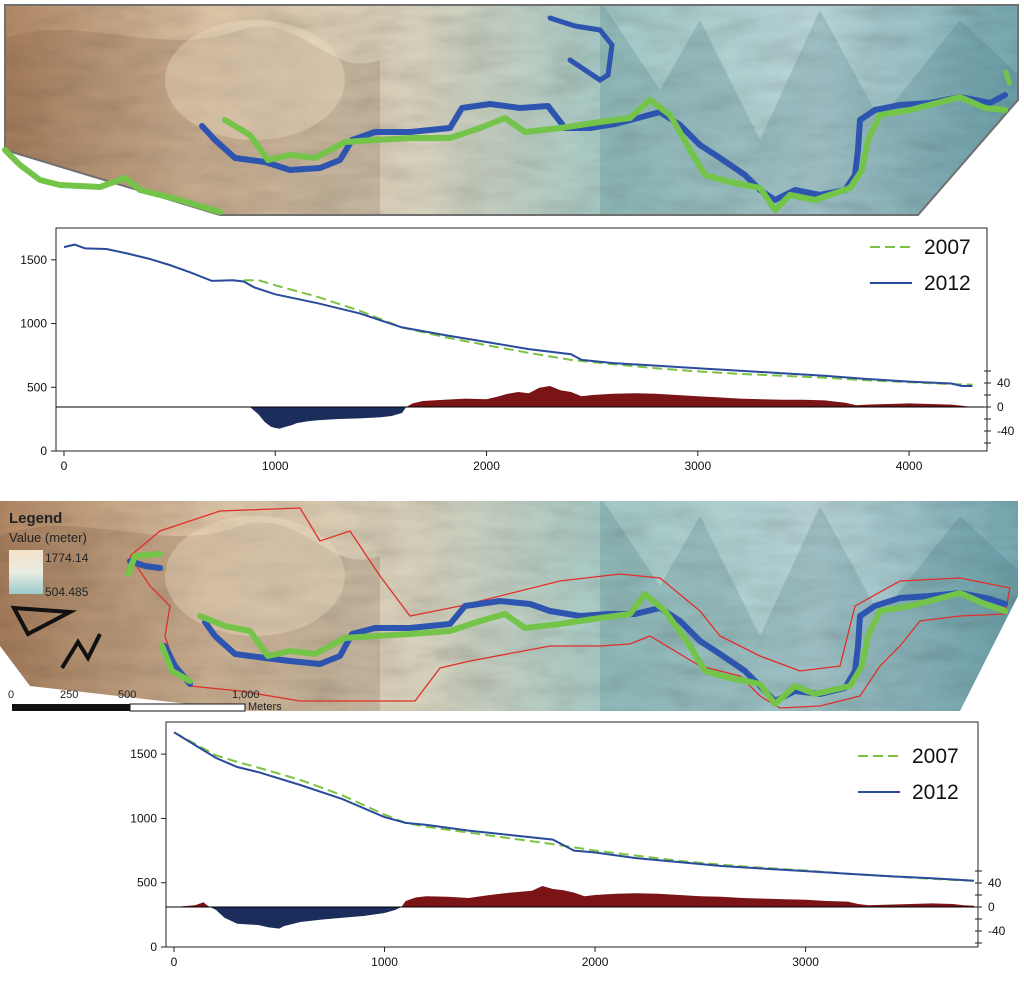 The image size is (1024, 987). What do you see at coordinates (33, 324) in the screenshot?
I see `y-tick-label-top: 1000` at bounding box center [33, 324].